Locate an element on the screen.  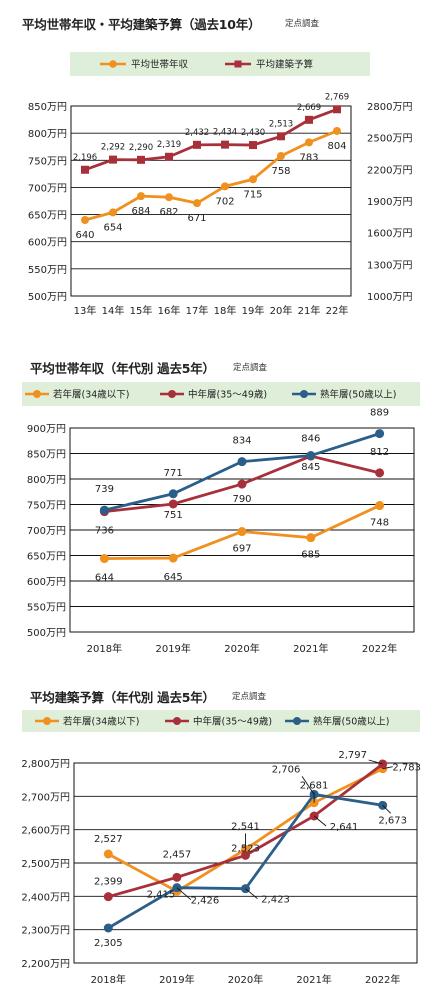
data-label-income: 715 is located at coordinates (252, 194).